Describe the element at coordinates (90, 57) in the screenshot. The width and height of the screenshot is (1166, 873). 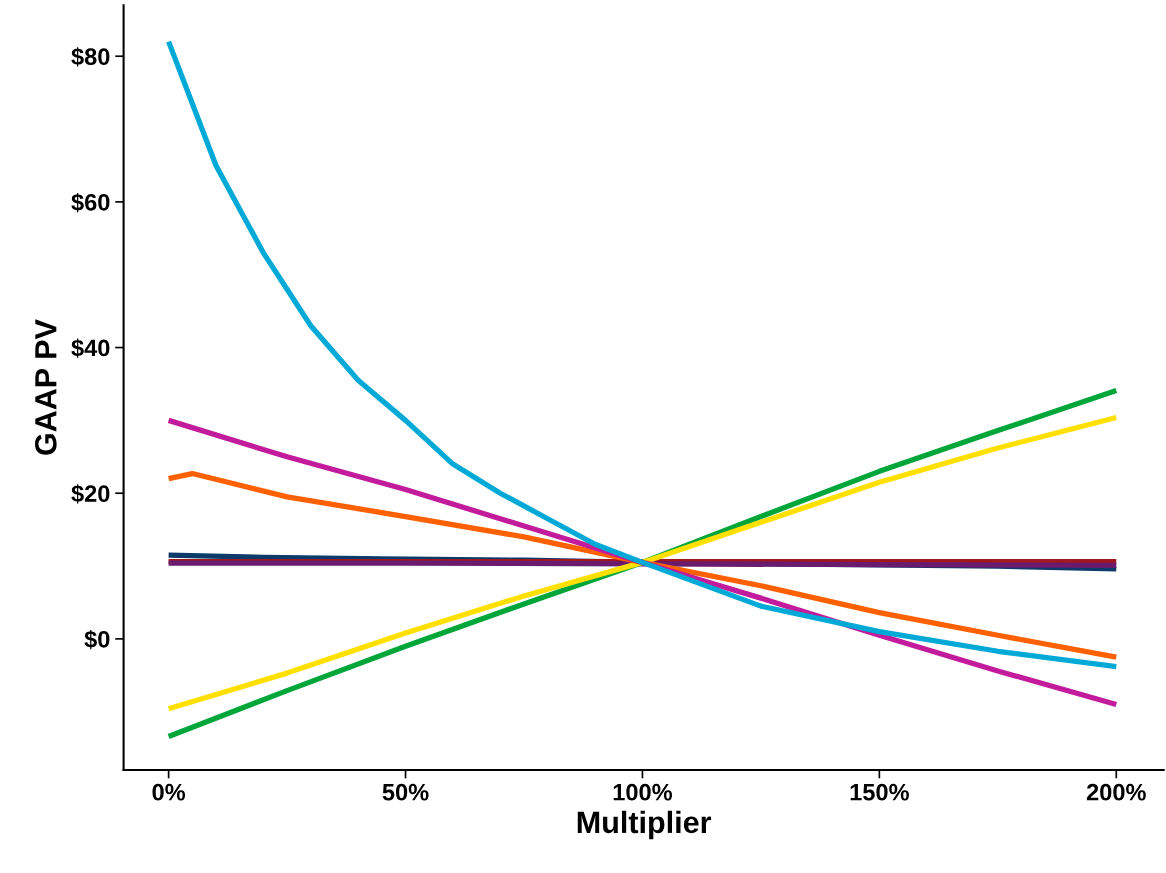
I see `y-tick-label: $80` at that location.